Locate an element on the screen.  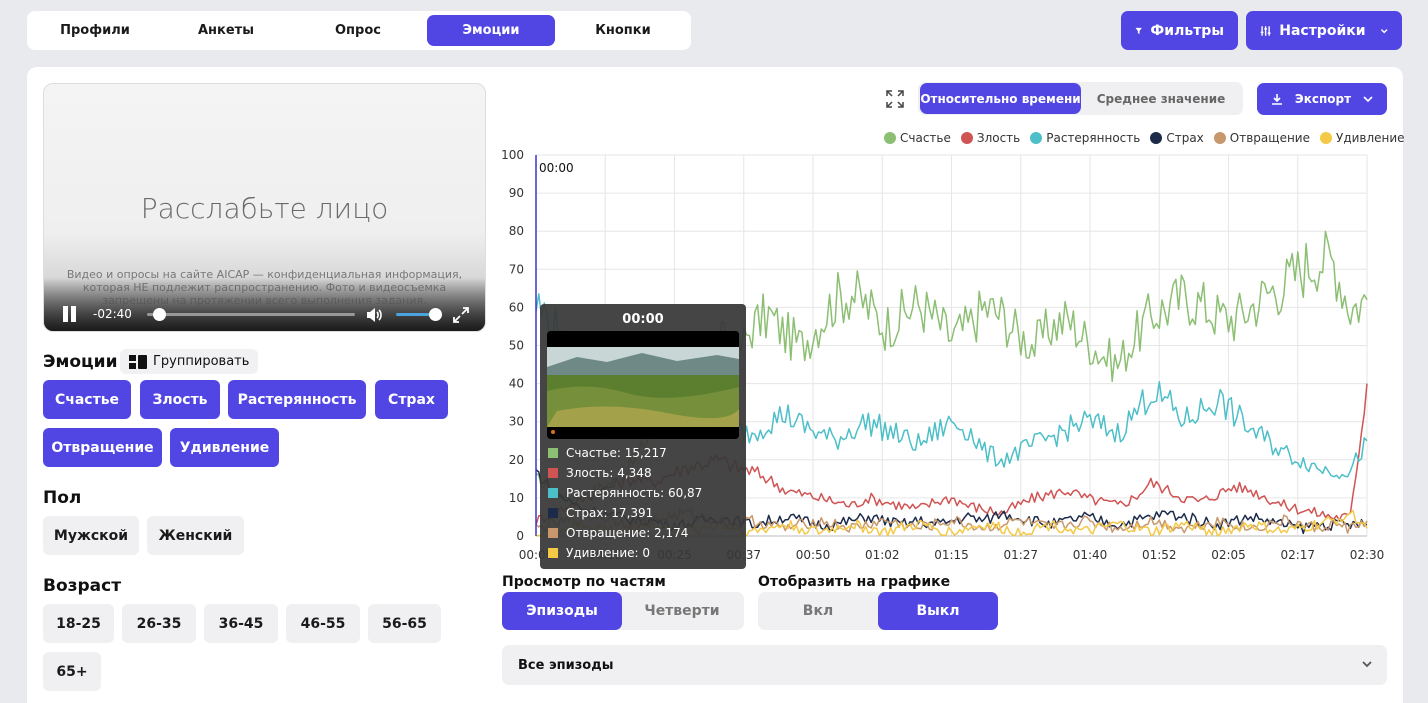
progress-knob is located at coordinates (159, 314).